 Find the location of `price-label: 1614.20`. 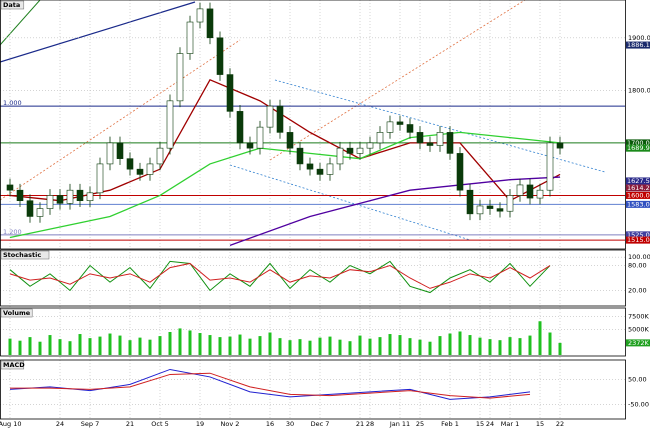

price-label: 1614.20 is located at coordinates (638, 188).